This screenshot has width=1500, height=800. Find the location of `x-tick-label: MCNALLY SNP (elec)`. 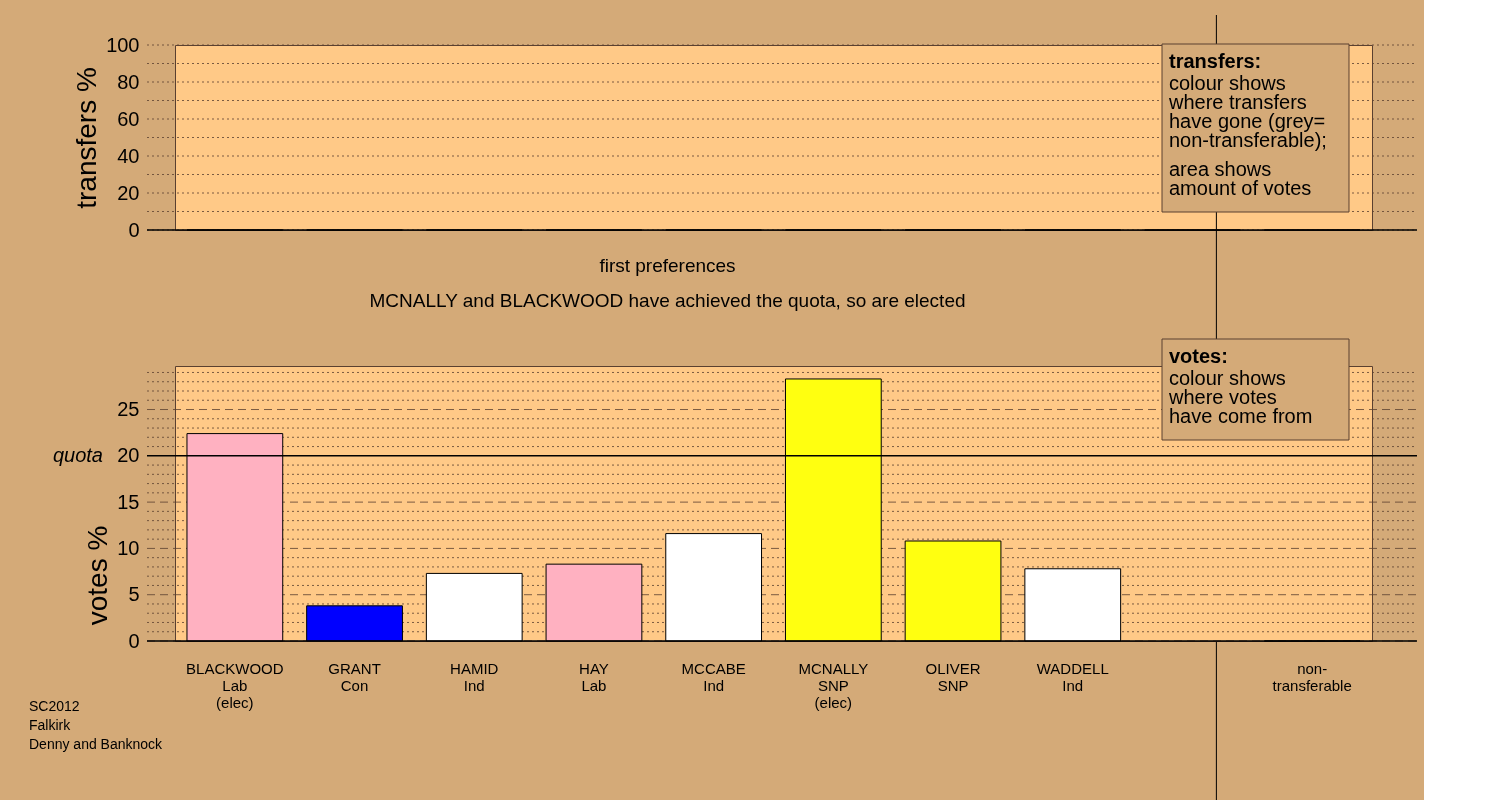

x-tick-label: MCNALLY SNP (elec) is located at coordinates (833, 685).